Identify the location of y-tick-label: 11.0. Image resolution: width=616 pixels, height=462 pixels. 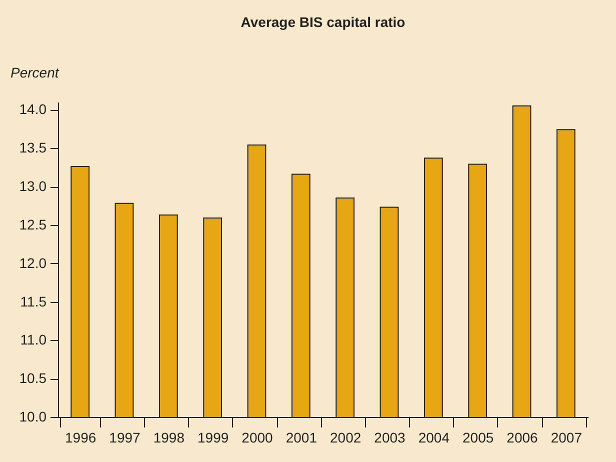
(33, 340).